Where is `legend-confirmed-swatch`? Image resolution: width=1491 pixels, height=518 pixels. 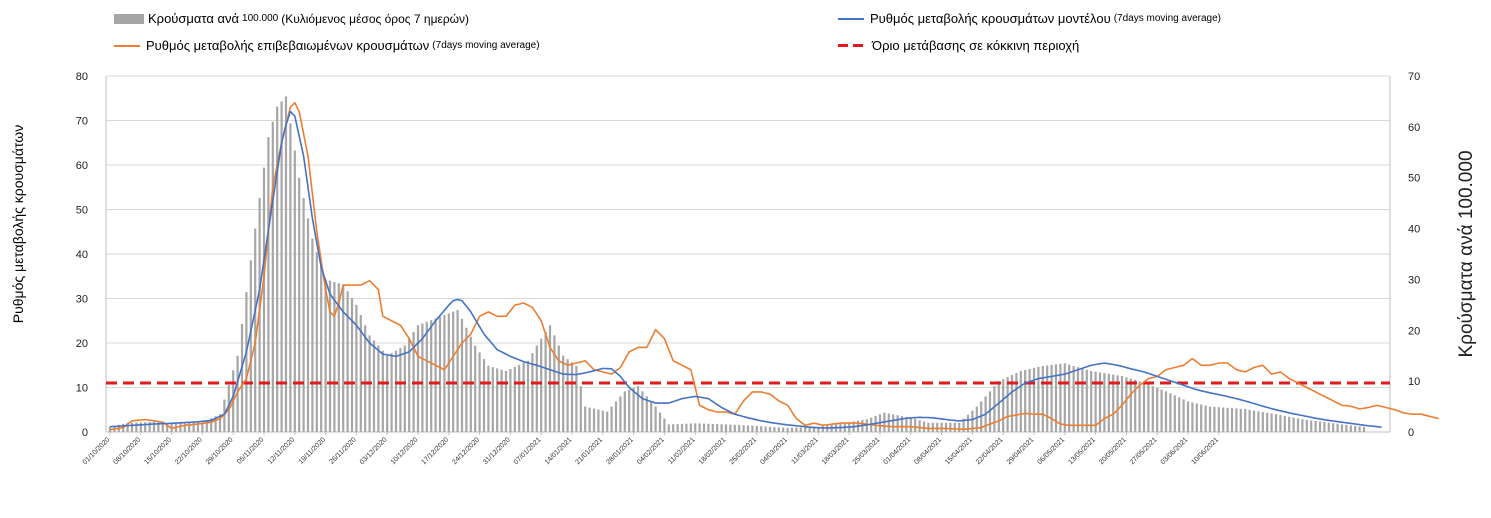
legend-confirmed-swatch is located at coordinates (127, 45).